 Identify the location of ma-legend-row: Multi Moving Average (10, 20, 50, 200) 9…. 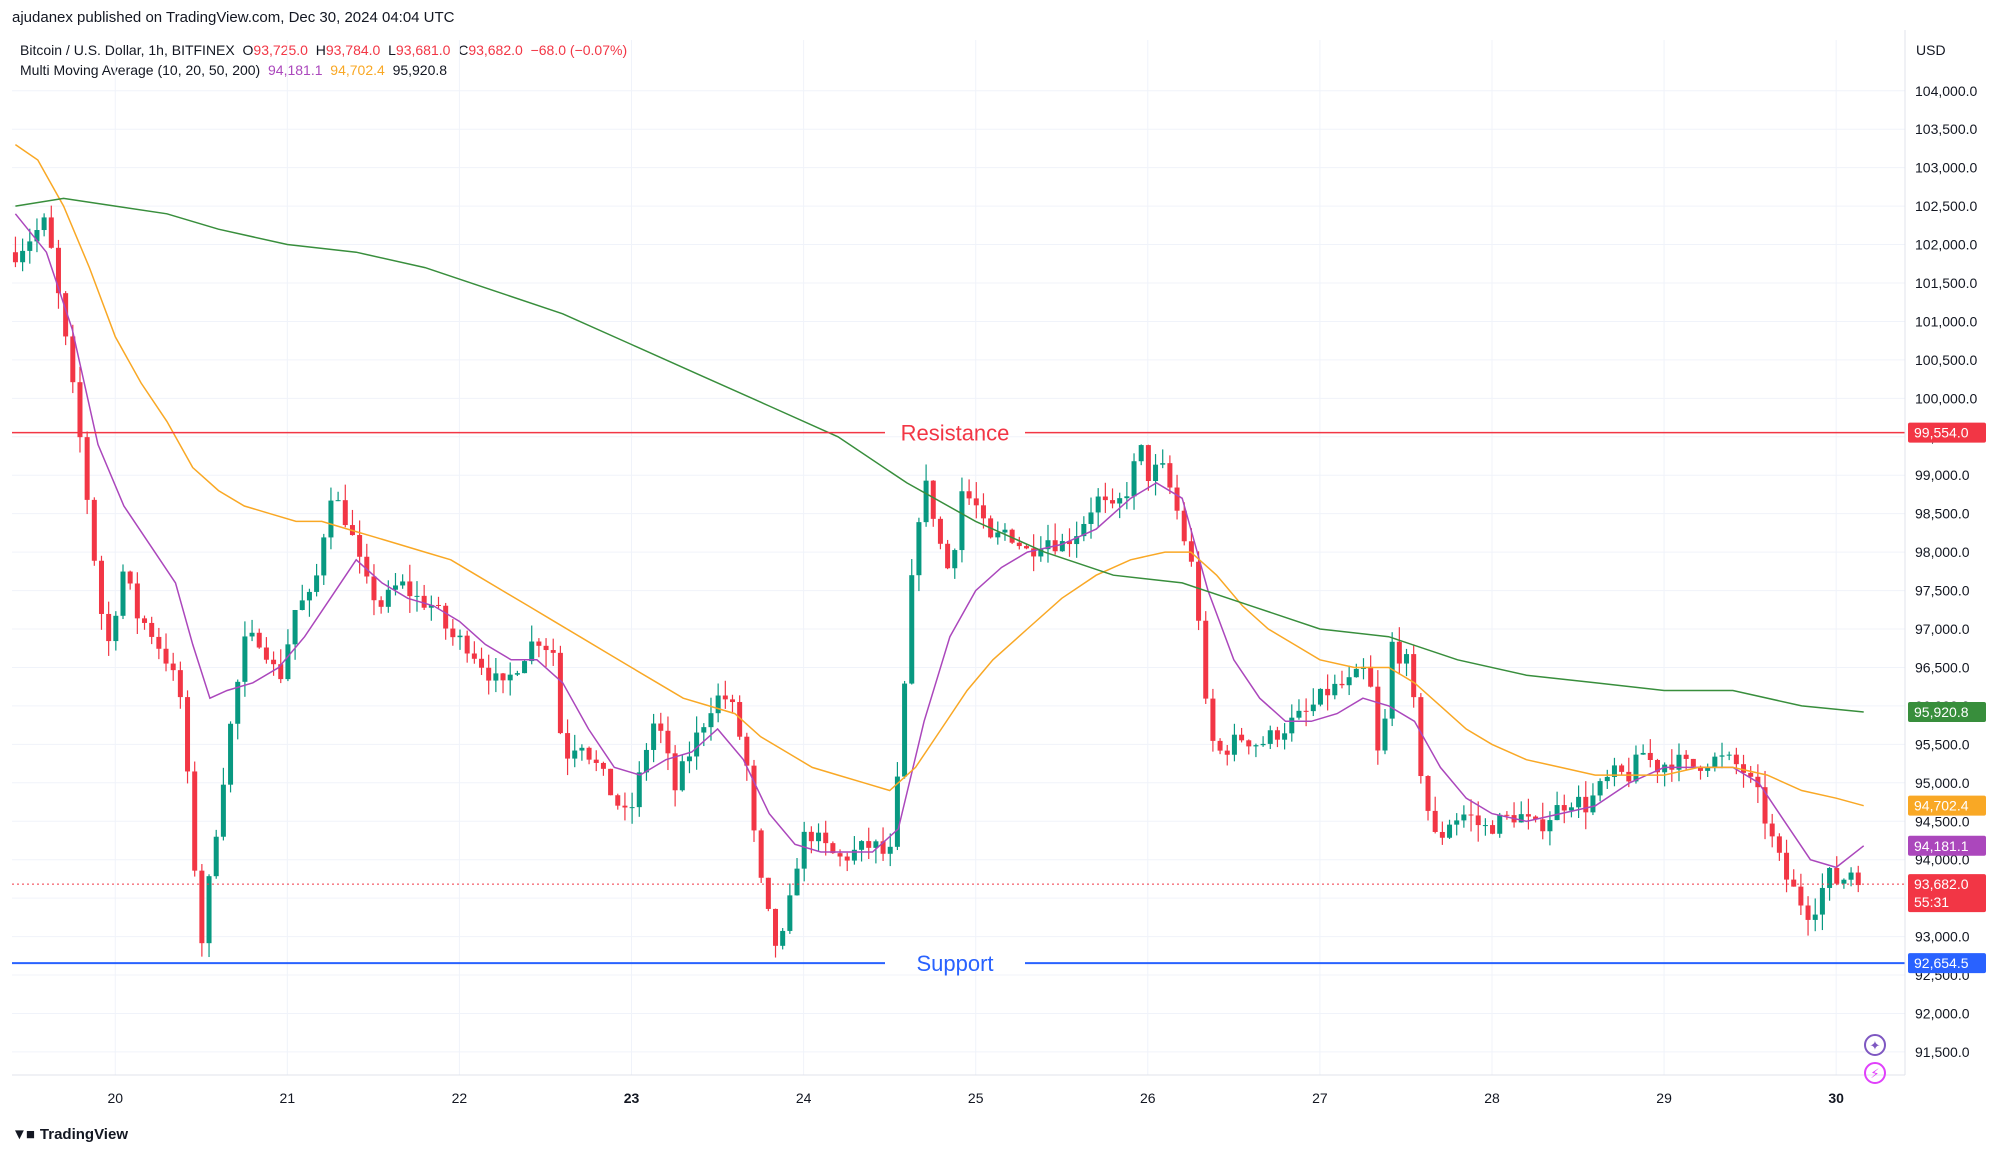
(323, 70).